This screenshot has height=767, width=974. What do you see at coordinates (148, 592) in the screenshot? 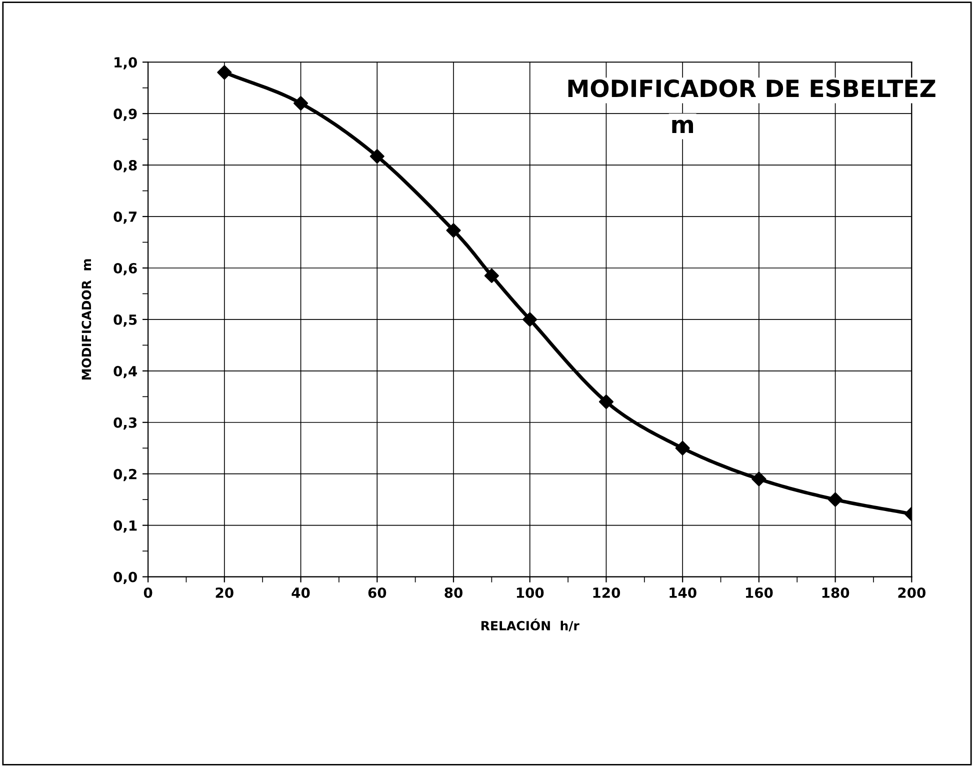
I see `x-tick-label: 0` at bounding box center [148, 592].